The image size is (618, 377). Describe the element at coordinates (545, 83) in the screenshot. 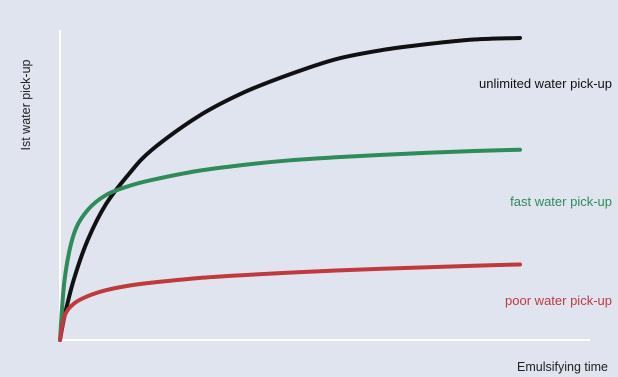

I see `series-label-1: unlimited water pick-up` at that location.